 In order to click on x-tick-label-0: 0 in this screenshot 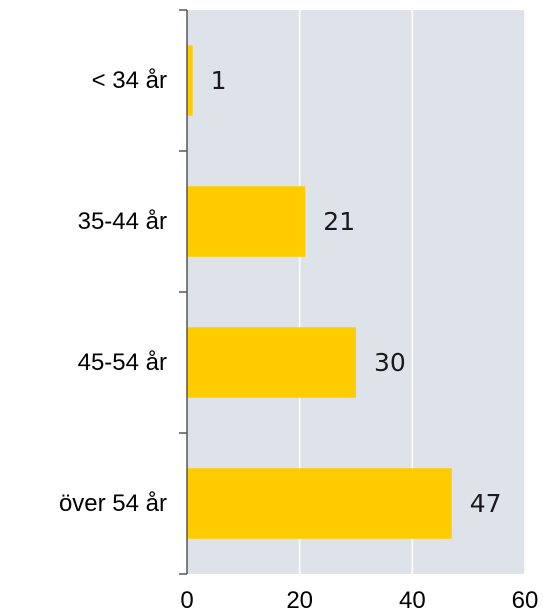, I will do `click(186, 600)`.